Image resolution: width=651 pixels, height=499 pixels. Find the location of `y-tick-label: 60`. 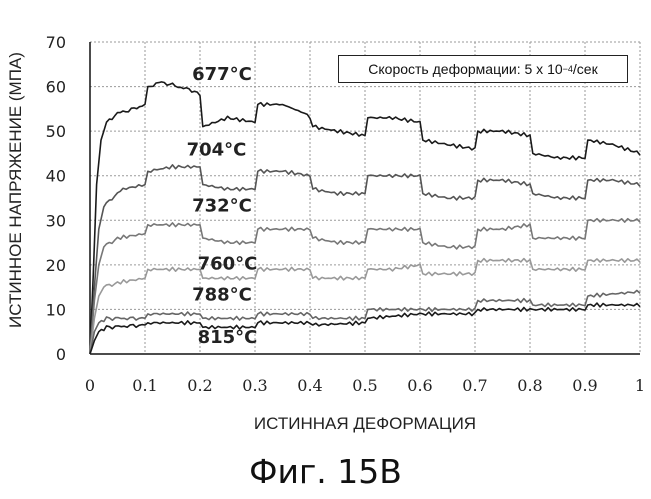

y-tick-label: 60 is located at coordinates (56, 87).